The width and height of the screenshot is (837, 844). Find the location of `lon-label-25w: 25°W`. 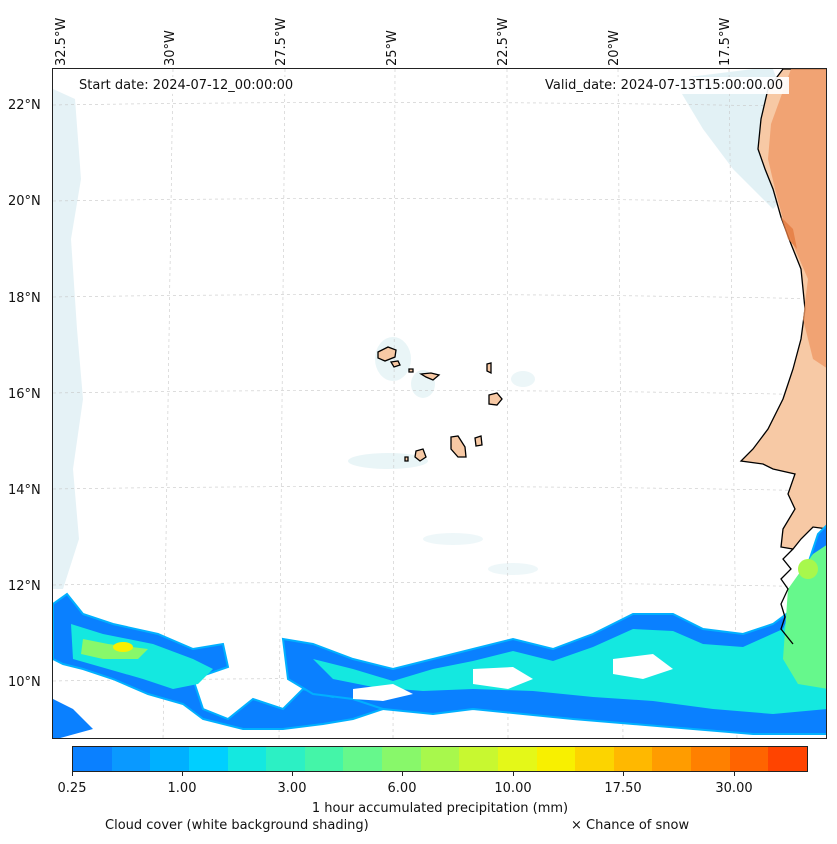

lon-label-25w: 25°W is located at coordinates (392, 48).